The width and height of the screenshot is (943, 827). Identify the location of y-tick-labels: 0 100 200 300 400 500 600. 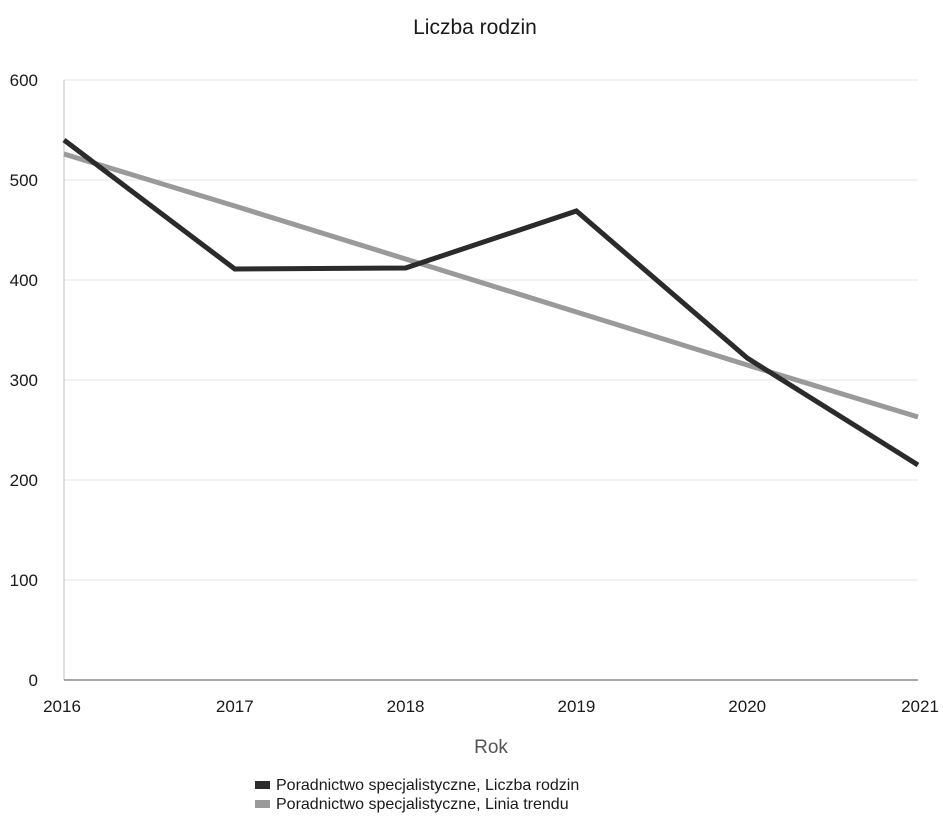
(24, 380).